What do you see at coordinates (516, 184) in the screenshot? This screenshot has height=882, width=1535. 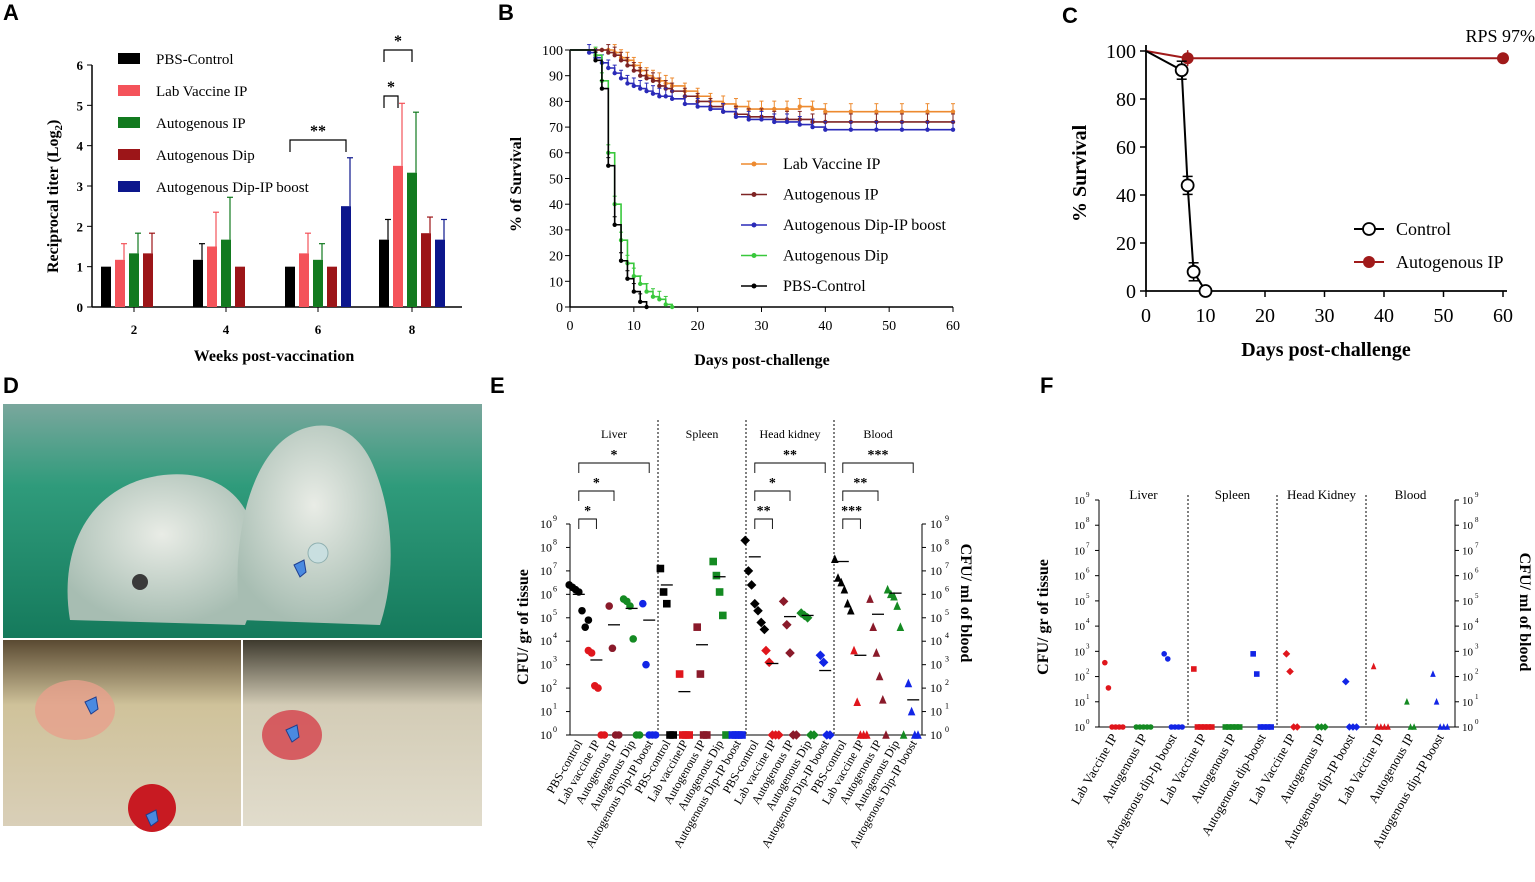 I see `y-axis-label: % of Survival` at bounding box center [516, 184].